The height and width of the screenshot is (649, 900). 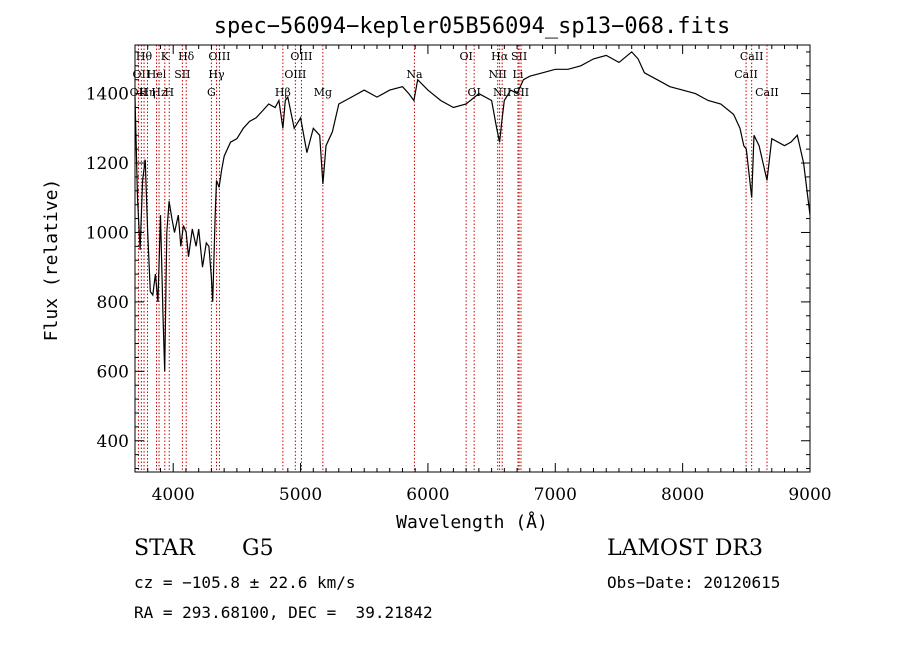 What do you see at coordinates (694, 582) in the screenshot?
I see `obs-date: Obs−Date: 20120615` at bounding box center [694, 582].